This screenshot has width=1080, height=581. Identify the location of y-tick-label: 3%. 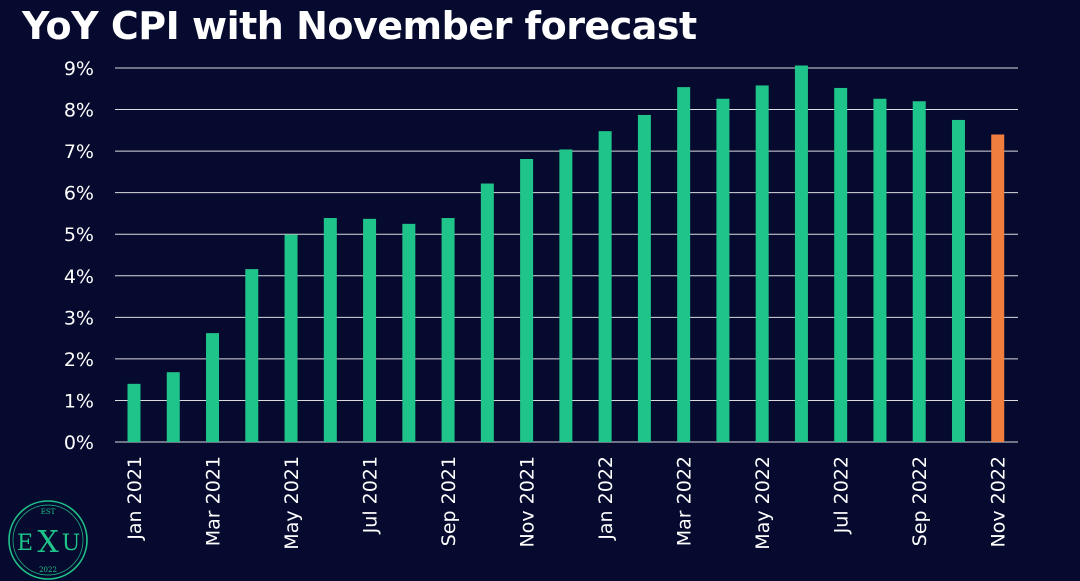
(79, 318).